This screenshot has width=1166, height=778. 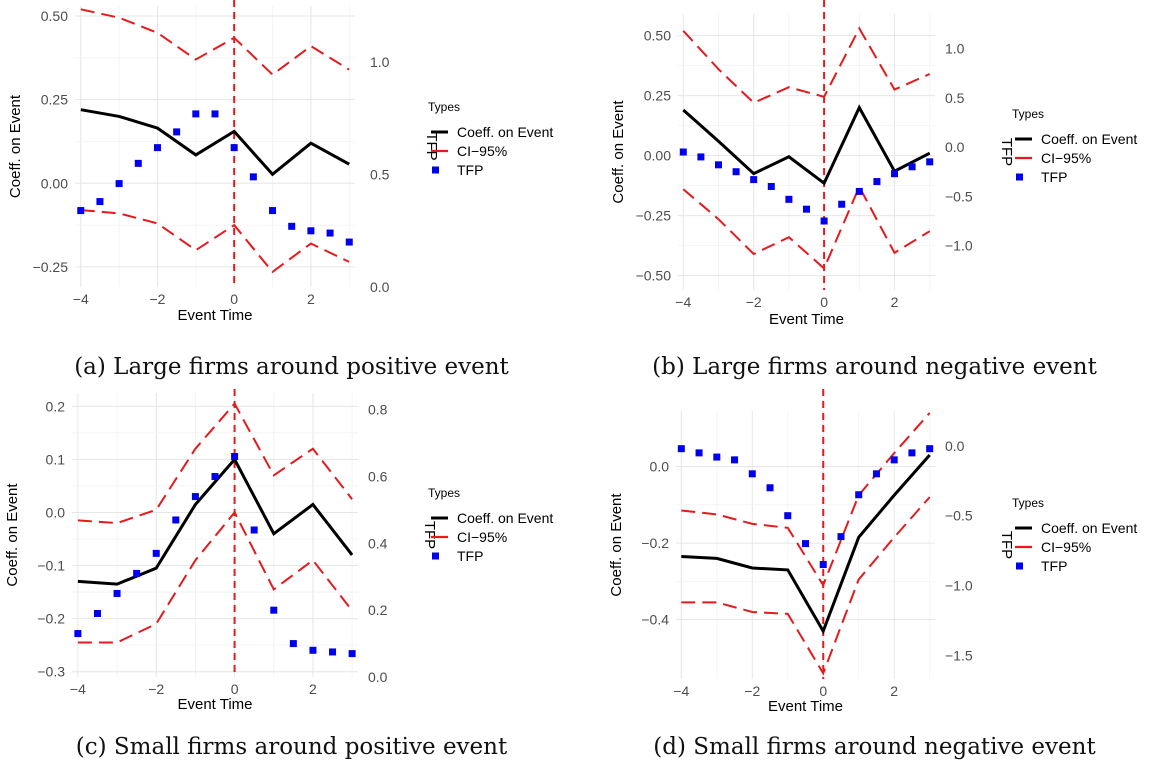 What do you see at coordinates (959, 585) in the screenshot?
I see `y2-tick-label: −1.0` at bounding box center [959, 585].